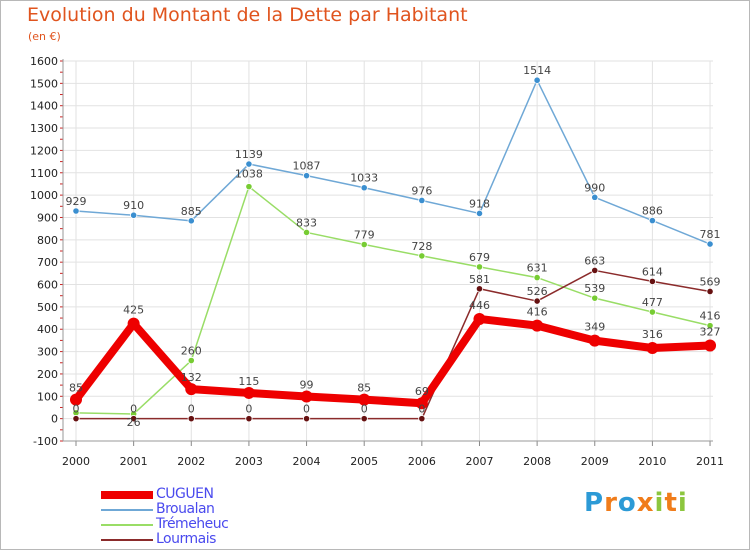  What do you see at coordinates (710, 234) in the screenshot?
I see `data-label-broualan: 781` at bounding box center [710, 234].